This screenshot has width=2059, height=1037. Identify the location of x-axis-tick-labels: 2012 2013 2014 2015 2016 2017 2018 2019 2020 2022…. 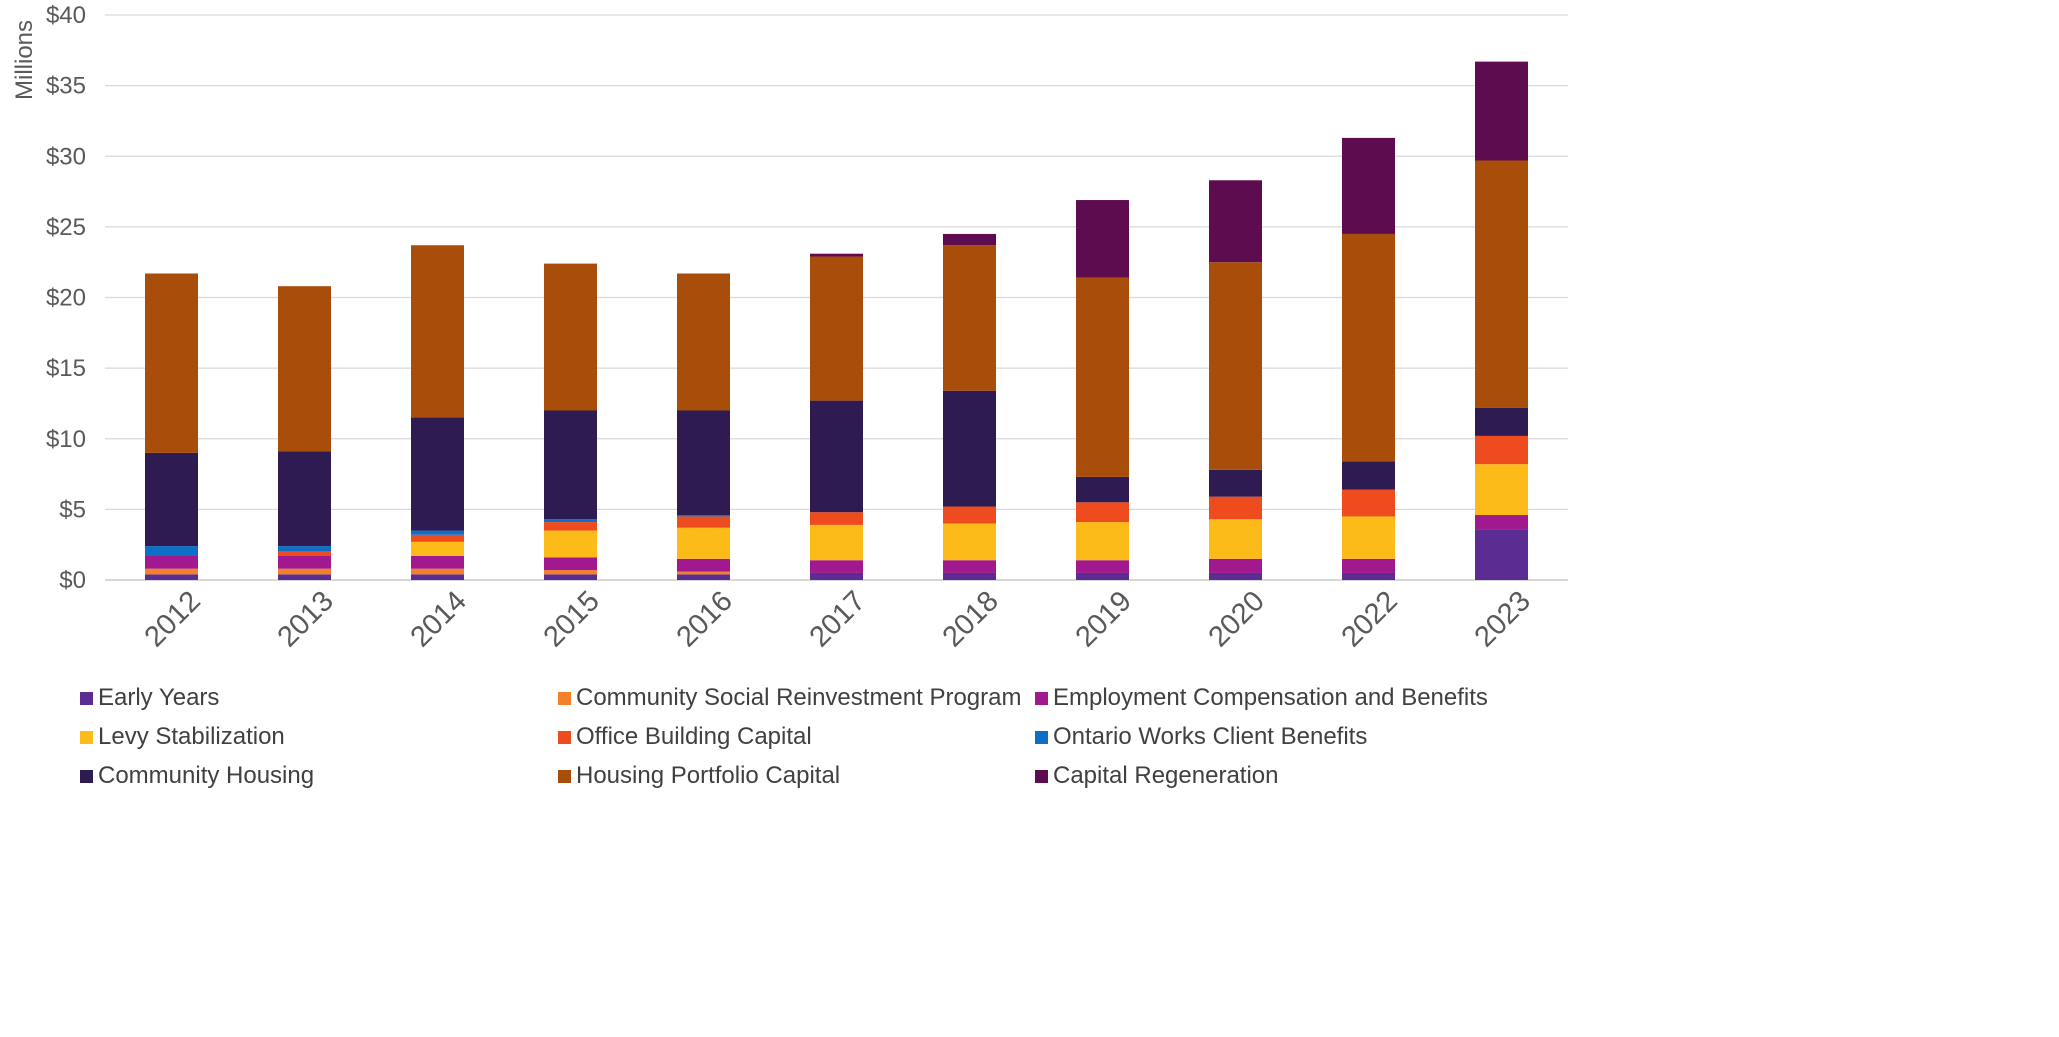
(838, 619).